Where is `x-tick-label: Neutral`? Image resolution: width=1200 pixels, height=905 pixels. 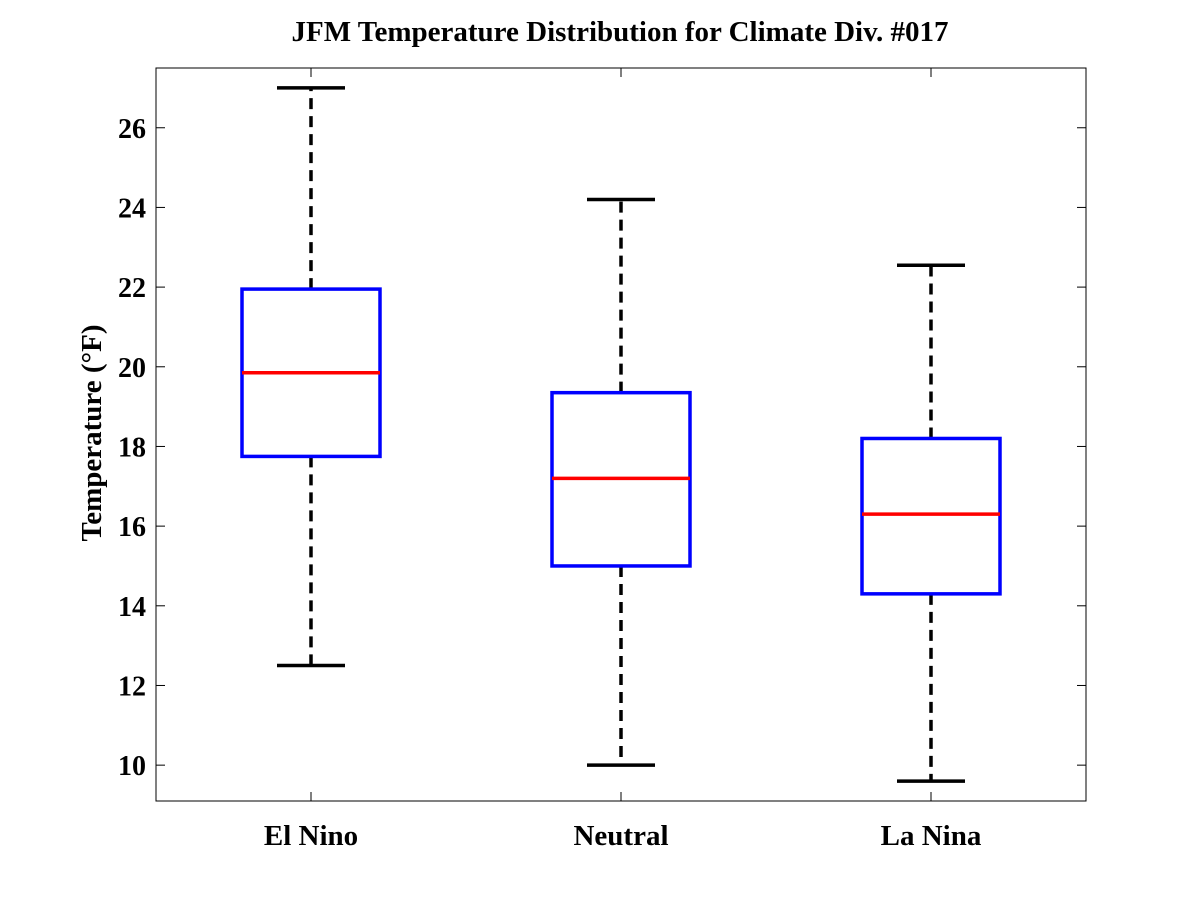
x-tick-label: Neutral is located at coordinates (620, 836).